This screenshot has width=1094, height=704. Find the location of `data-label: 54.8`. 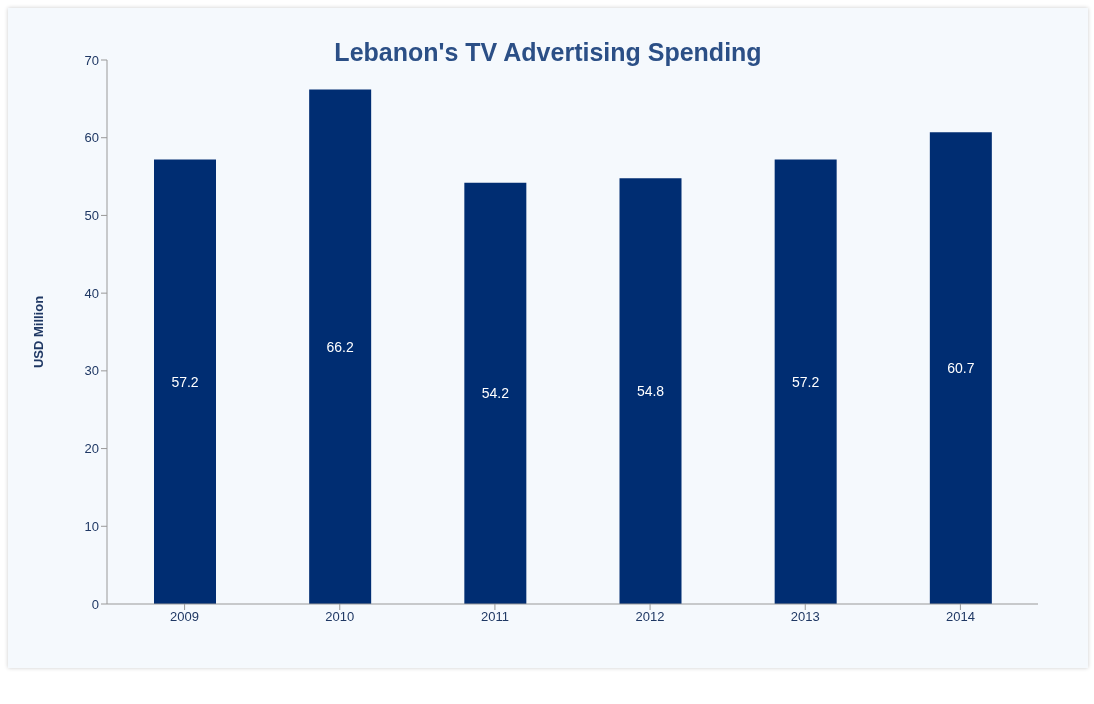

data-label: 54.8 is located at coordinates (650, 391).